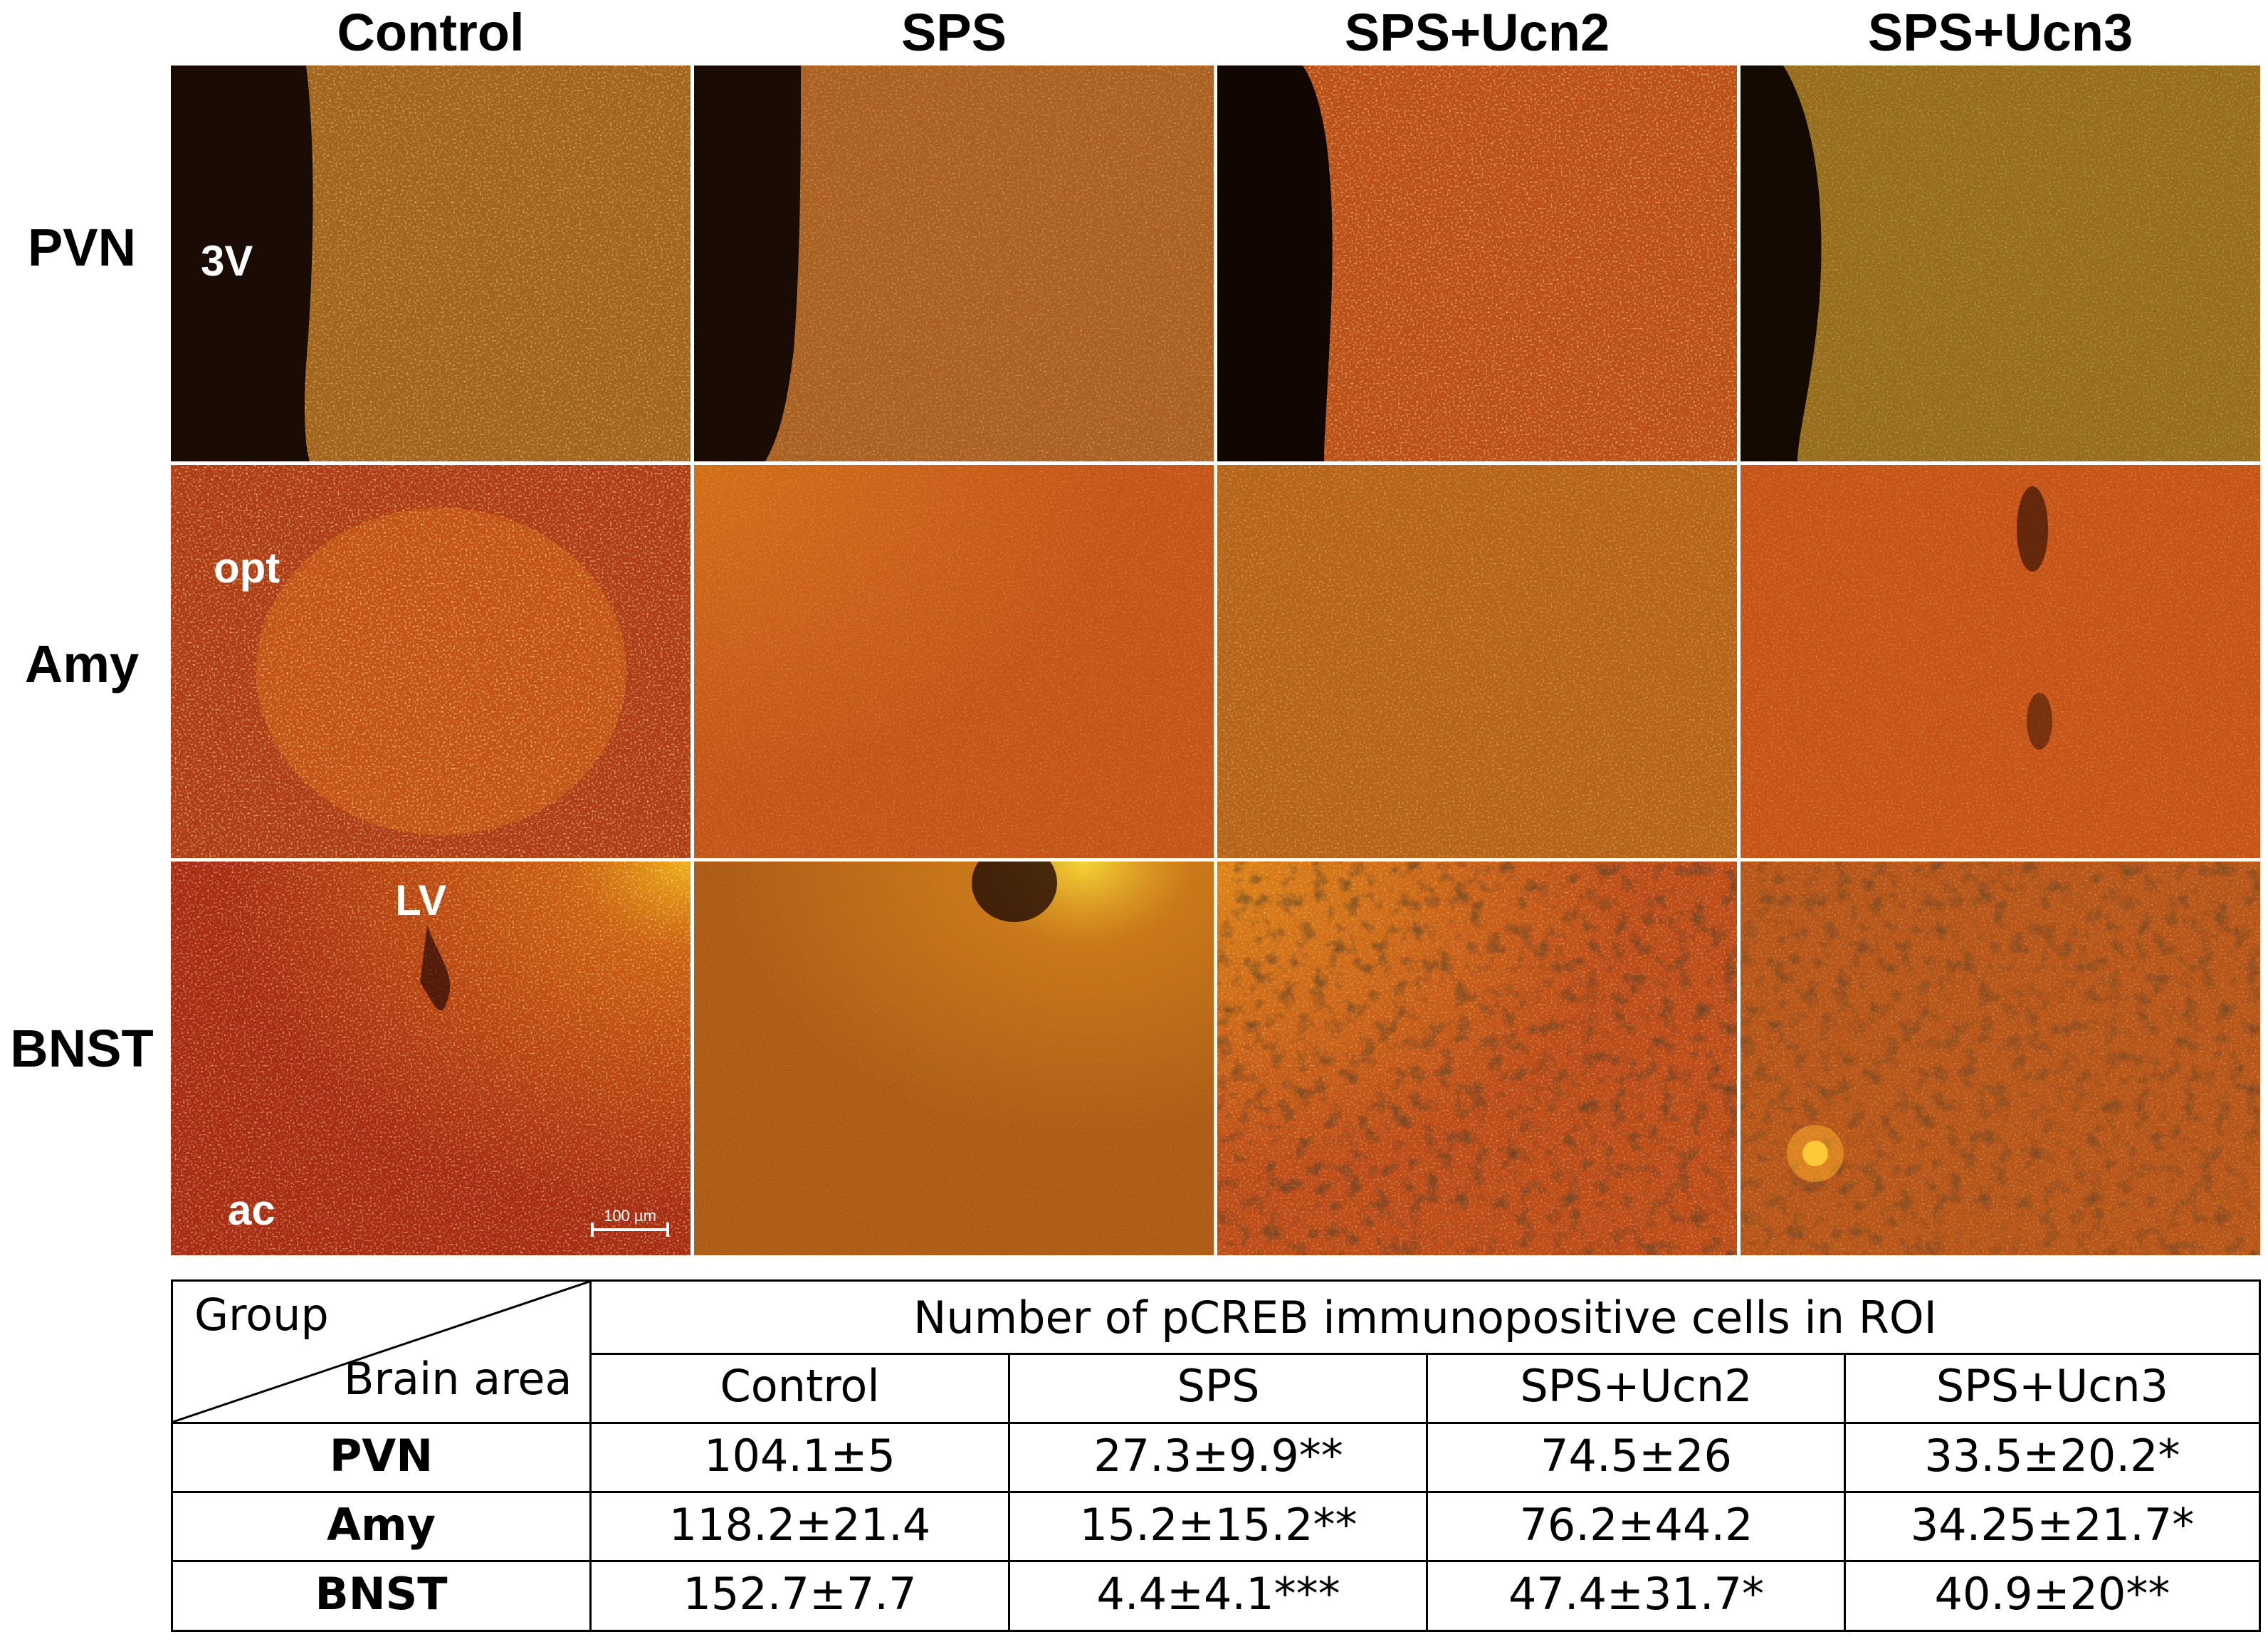  What do you see at coordinates (954, 32) in the screenshot?
I see `col-heading-sps: SPS` at bounding box center [954, 32].